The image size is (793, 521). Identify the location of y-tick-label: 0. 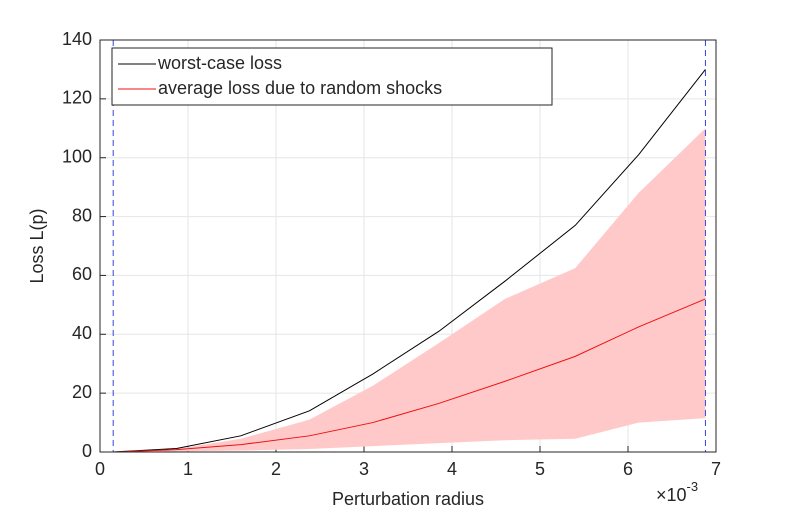
(87, 451).